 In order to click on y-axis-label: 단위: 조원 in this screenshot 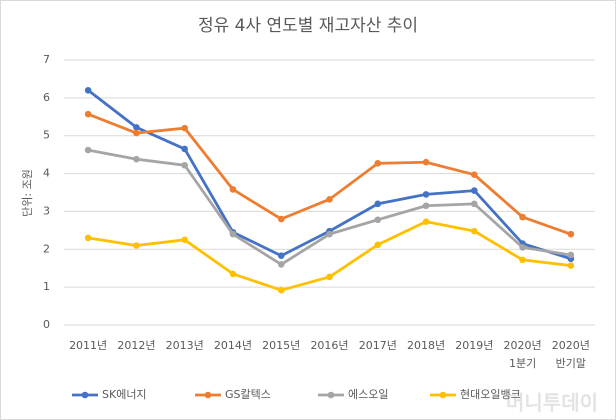, I will do `click(27, 193)`.